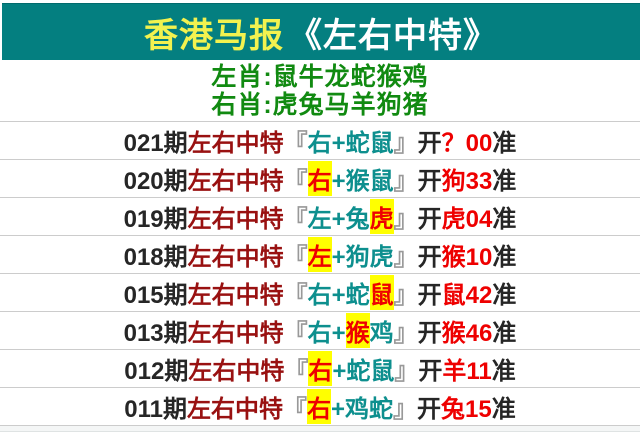 The width and height of the screenshot is (640, 438). What do you see at coordinates (357, 330) in the screenshot?
I see `pick-zodiac-highlighted: 猴` at bounding box center [357, 330].